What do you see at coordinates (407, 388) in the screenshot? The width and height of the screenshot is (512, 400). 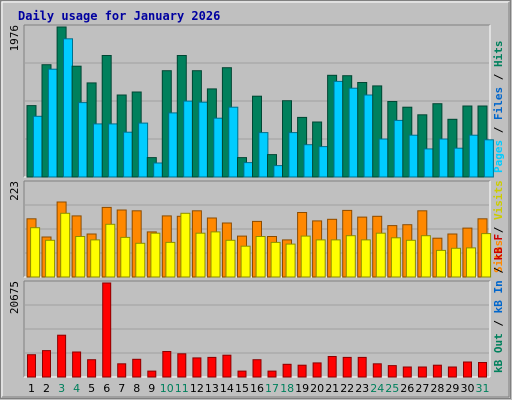 I see `x-tick-label: 26` at bounding box center [407, 388].